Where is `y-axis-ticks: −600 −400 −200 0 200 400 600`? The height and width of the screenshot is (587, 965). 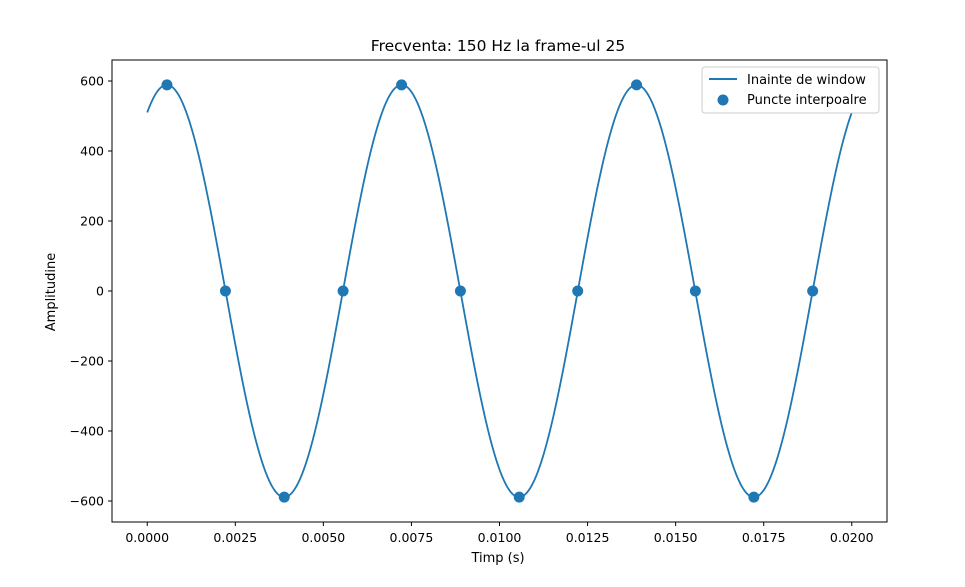 y-axis-ticks: −600 −400 −200 0 200 400 600 is located at coordinates (91, 291).